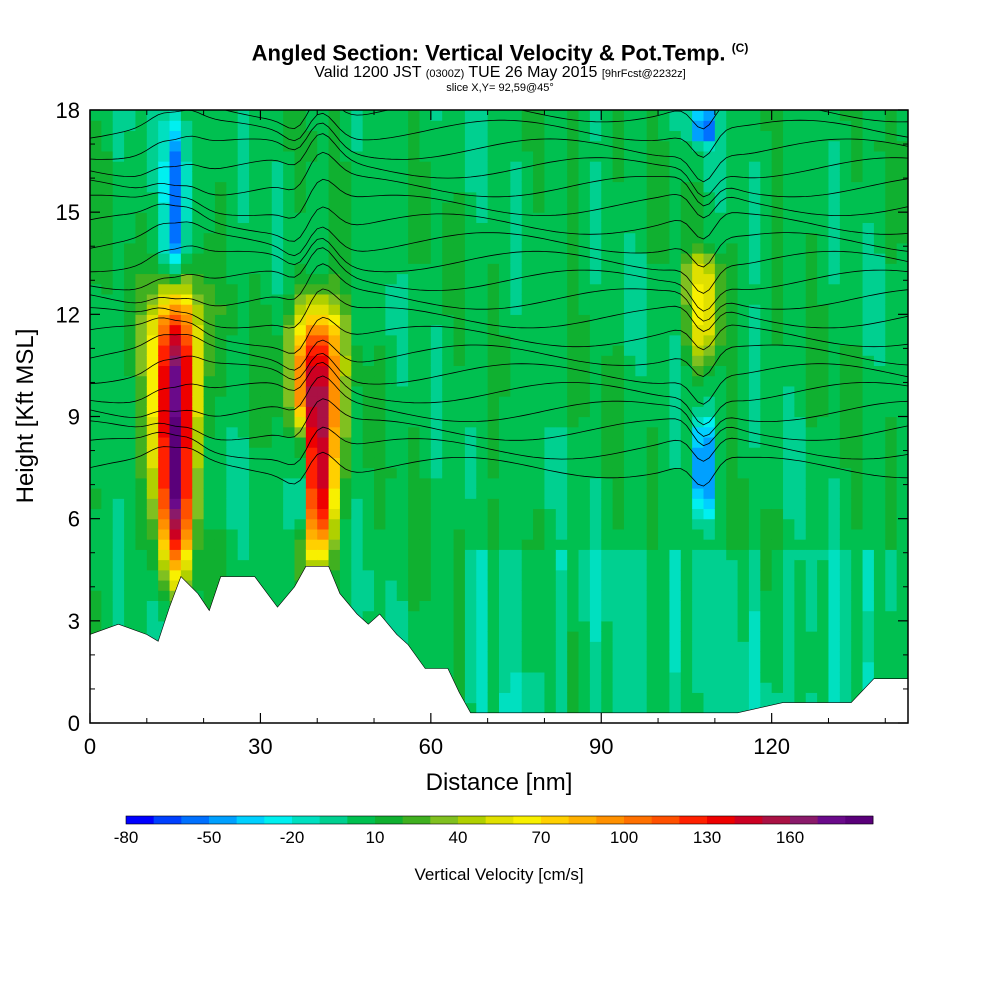 The image size is (1000, 1000). Describe the element at coordinates (195, 820) in the screenshot. I see `colorbar-swatch` at that location.